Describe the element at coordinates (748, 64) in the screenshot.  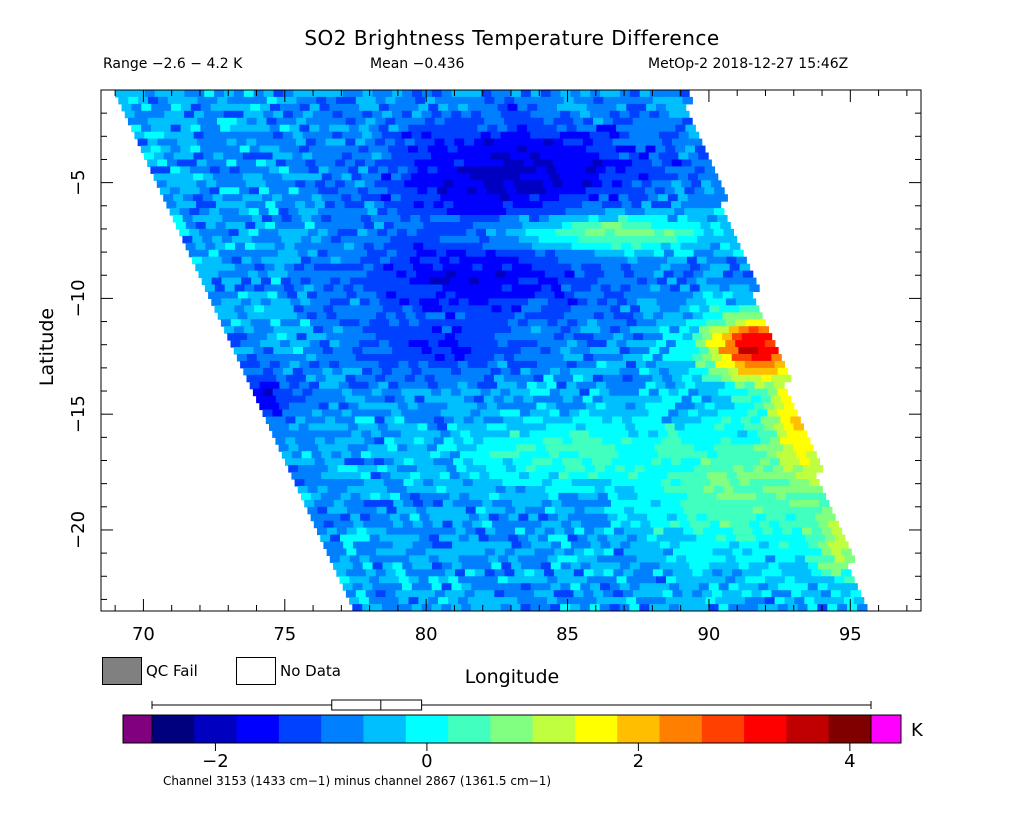
I see `satellite-time-text: MetOp-2 2018-12-27 15:46Z` at that location.